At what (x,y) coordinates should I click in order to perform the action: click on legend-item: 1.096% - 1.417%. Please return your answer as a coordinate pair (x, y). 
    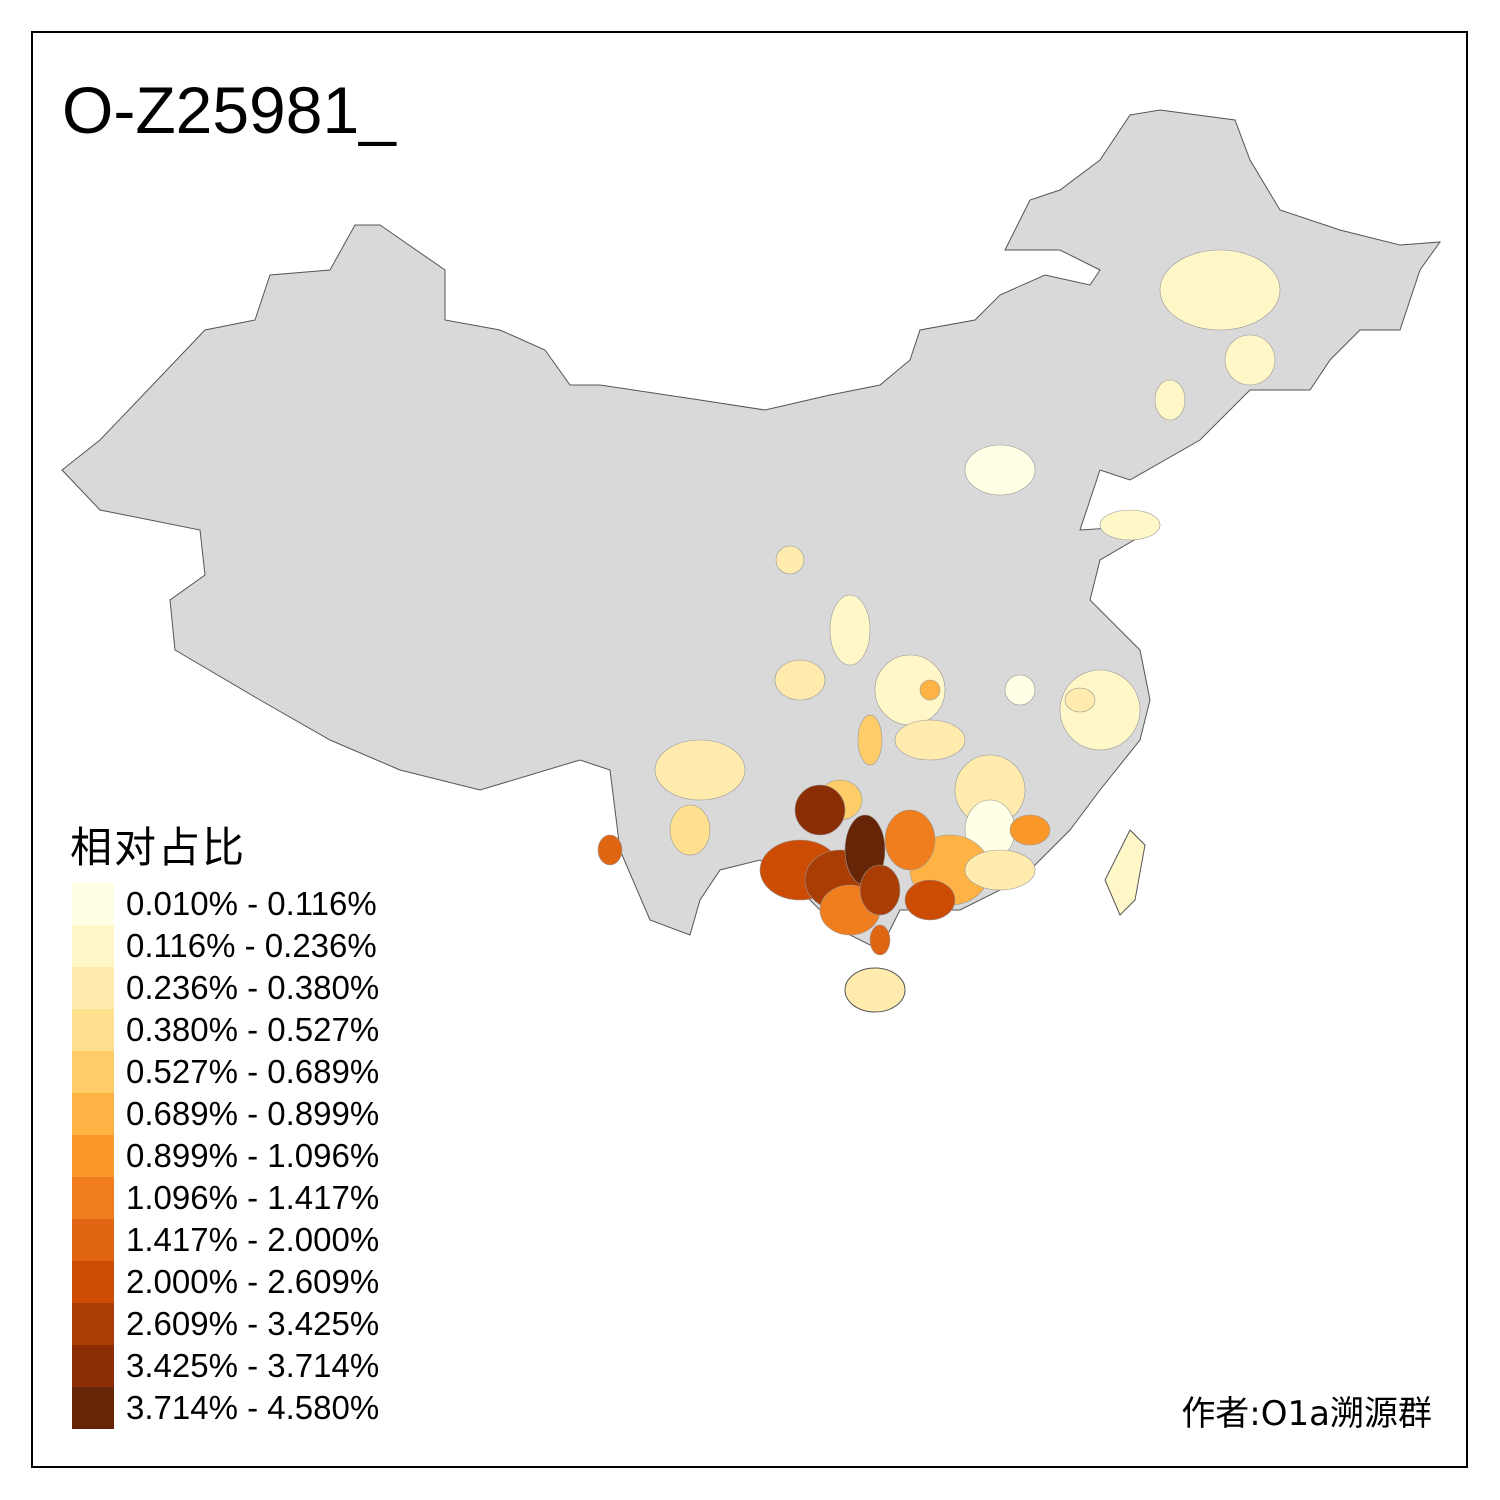
    Looking at the image, I should click on (225, 1198).